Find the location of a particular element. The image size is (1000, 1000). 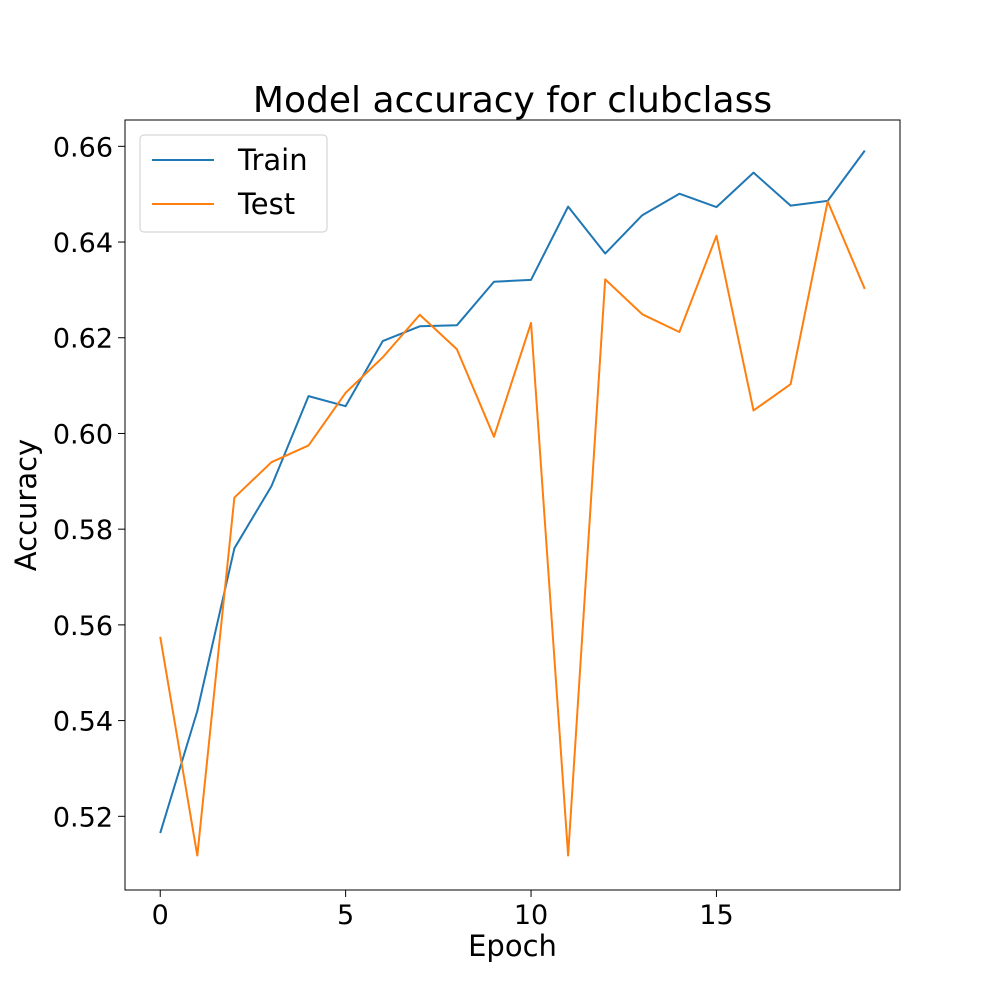

x-tick-label: 10 is located at coordinates (531, 915).